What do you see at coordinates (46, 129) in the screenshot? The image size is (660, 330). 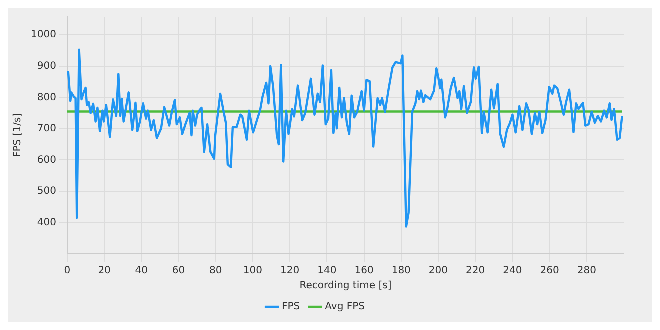 I see `y-tick-label: 700` at bounding box center [46, 129].